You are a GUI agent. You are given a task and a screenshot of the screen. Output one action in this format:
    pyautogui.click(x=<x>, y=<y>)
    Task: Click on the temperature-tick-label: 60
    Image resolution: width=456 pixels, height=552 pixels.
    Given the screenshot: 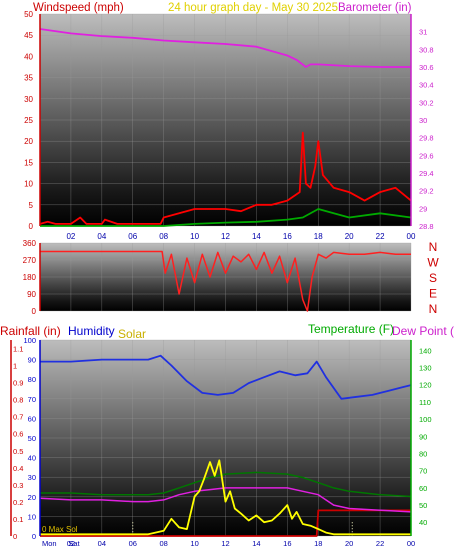 What is the action you would take?
    pyautogui.click(x=423, y=488)
    